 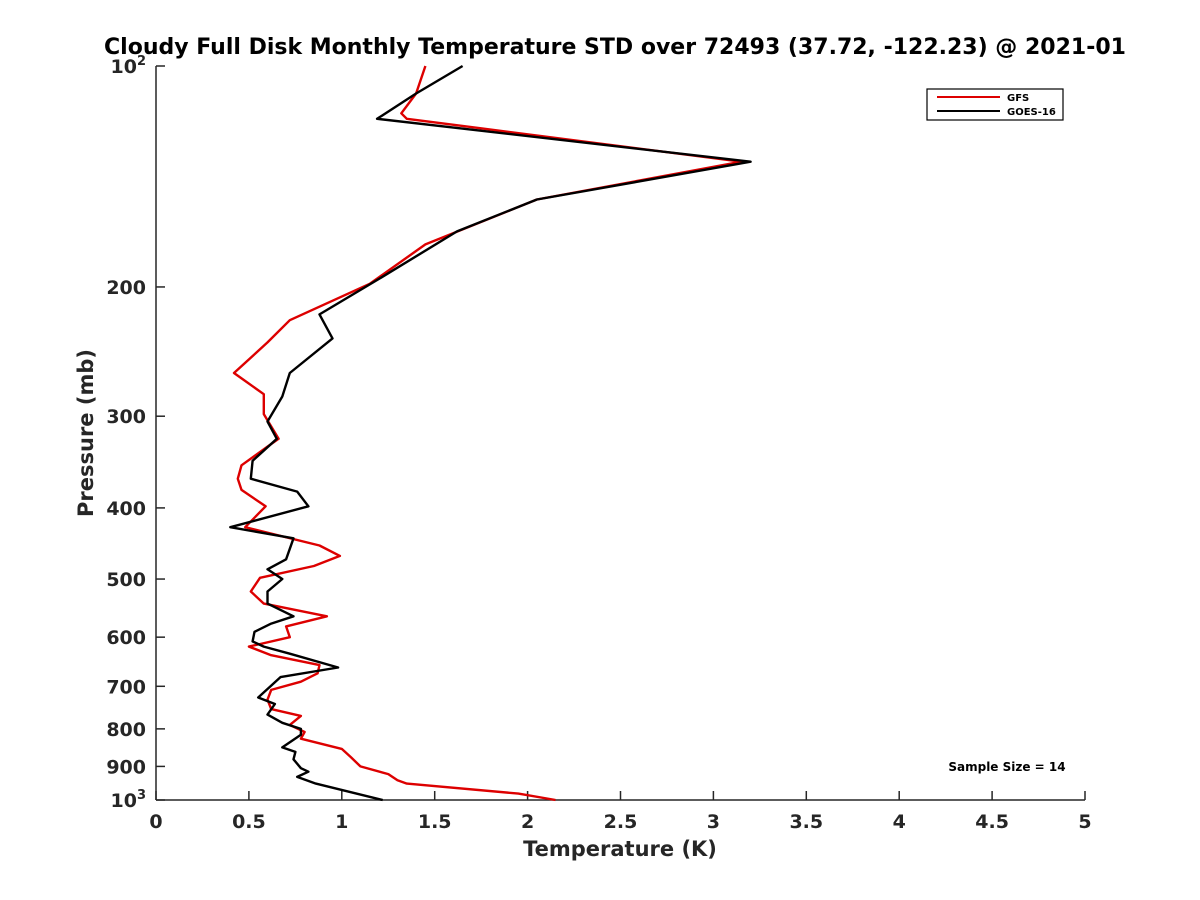 I want to click on x-axis-label: Temperature (K), so click(x=620, y=849).